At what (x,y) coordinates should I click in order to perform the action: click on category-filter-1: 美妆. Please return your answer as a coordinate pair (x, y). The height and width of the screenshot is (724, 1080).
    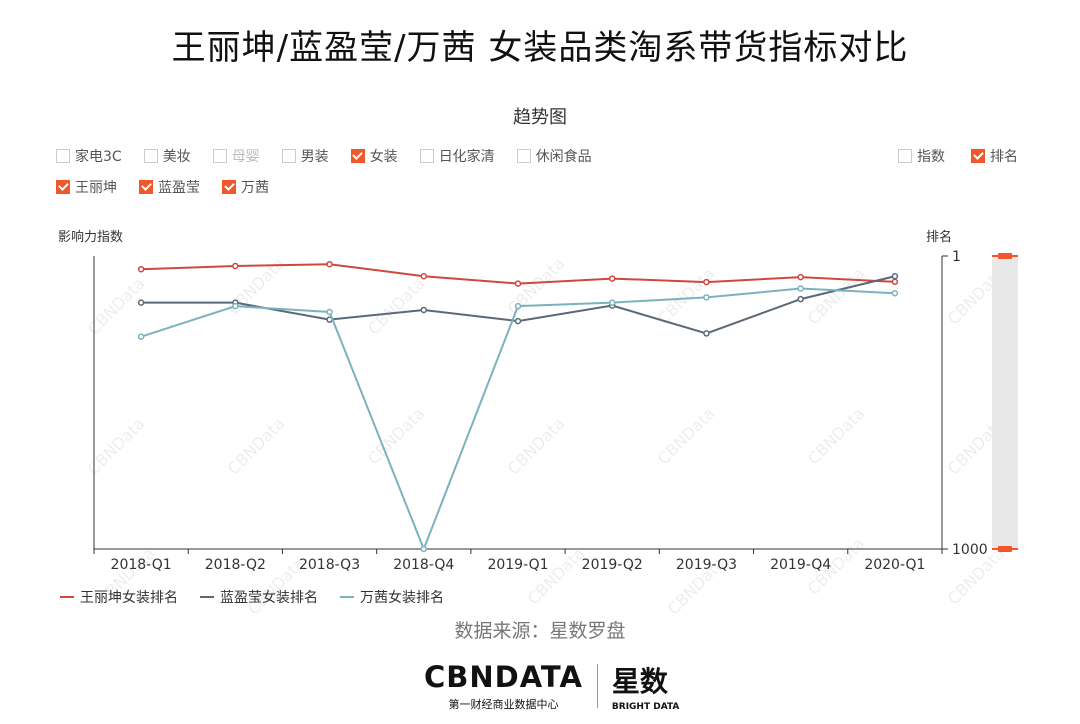
    Looking at the image, I should click on (167, 156).